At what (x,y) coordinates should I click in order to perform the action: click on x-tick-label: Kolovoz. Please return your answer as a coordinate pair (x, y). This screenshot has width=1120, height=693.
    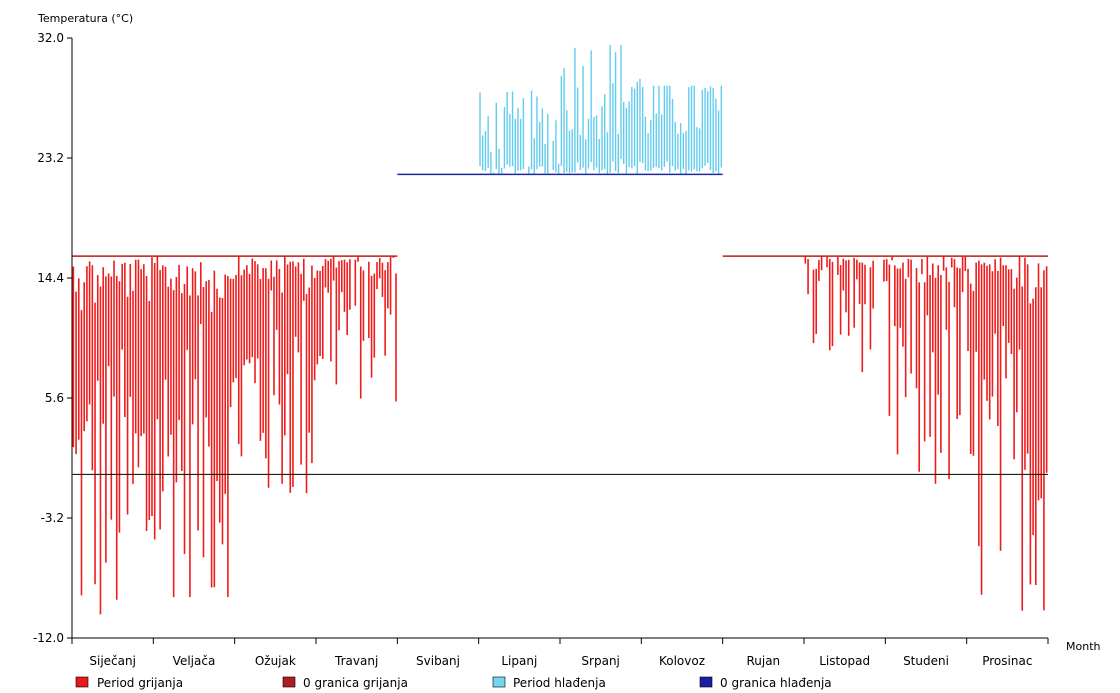
    Looking at the image, I should click on (682, 661).